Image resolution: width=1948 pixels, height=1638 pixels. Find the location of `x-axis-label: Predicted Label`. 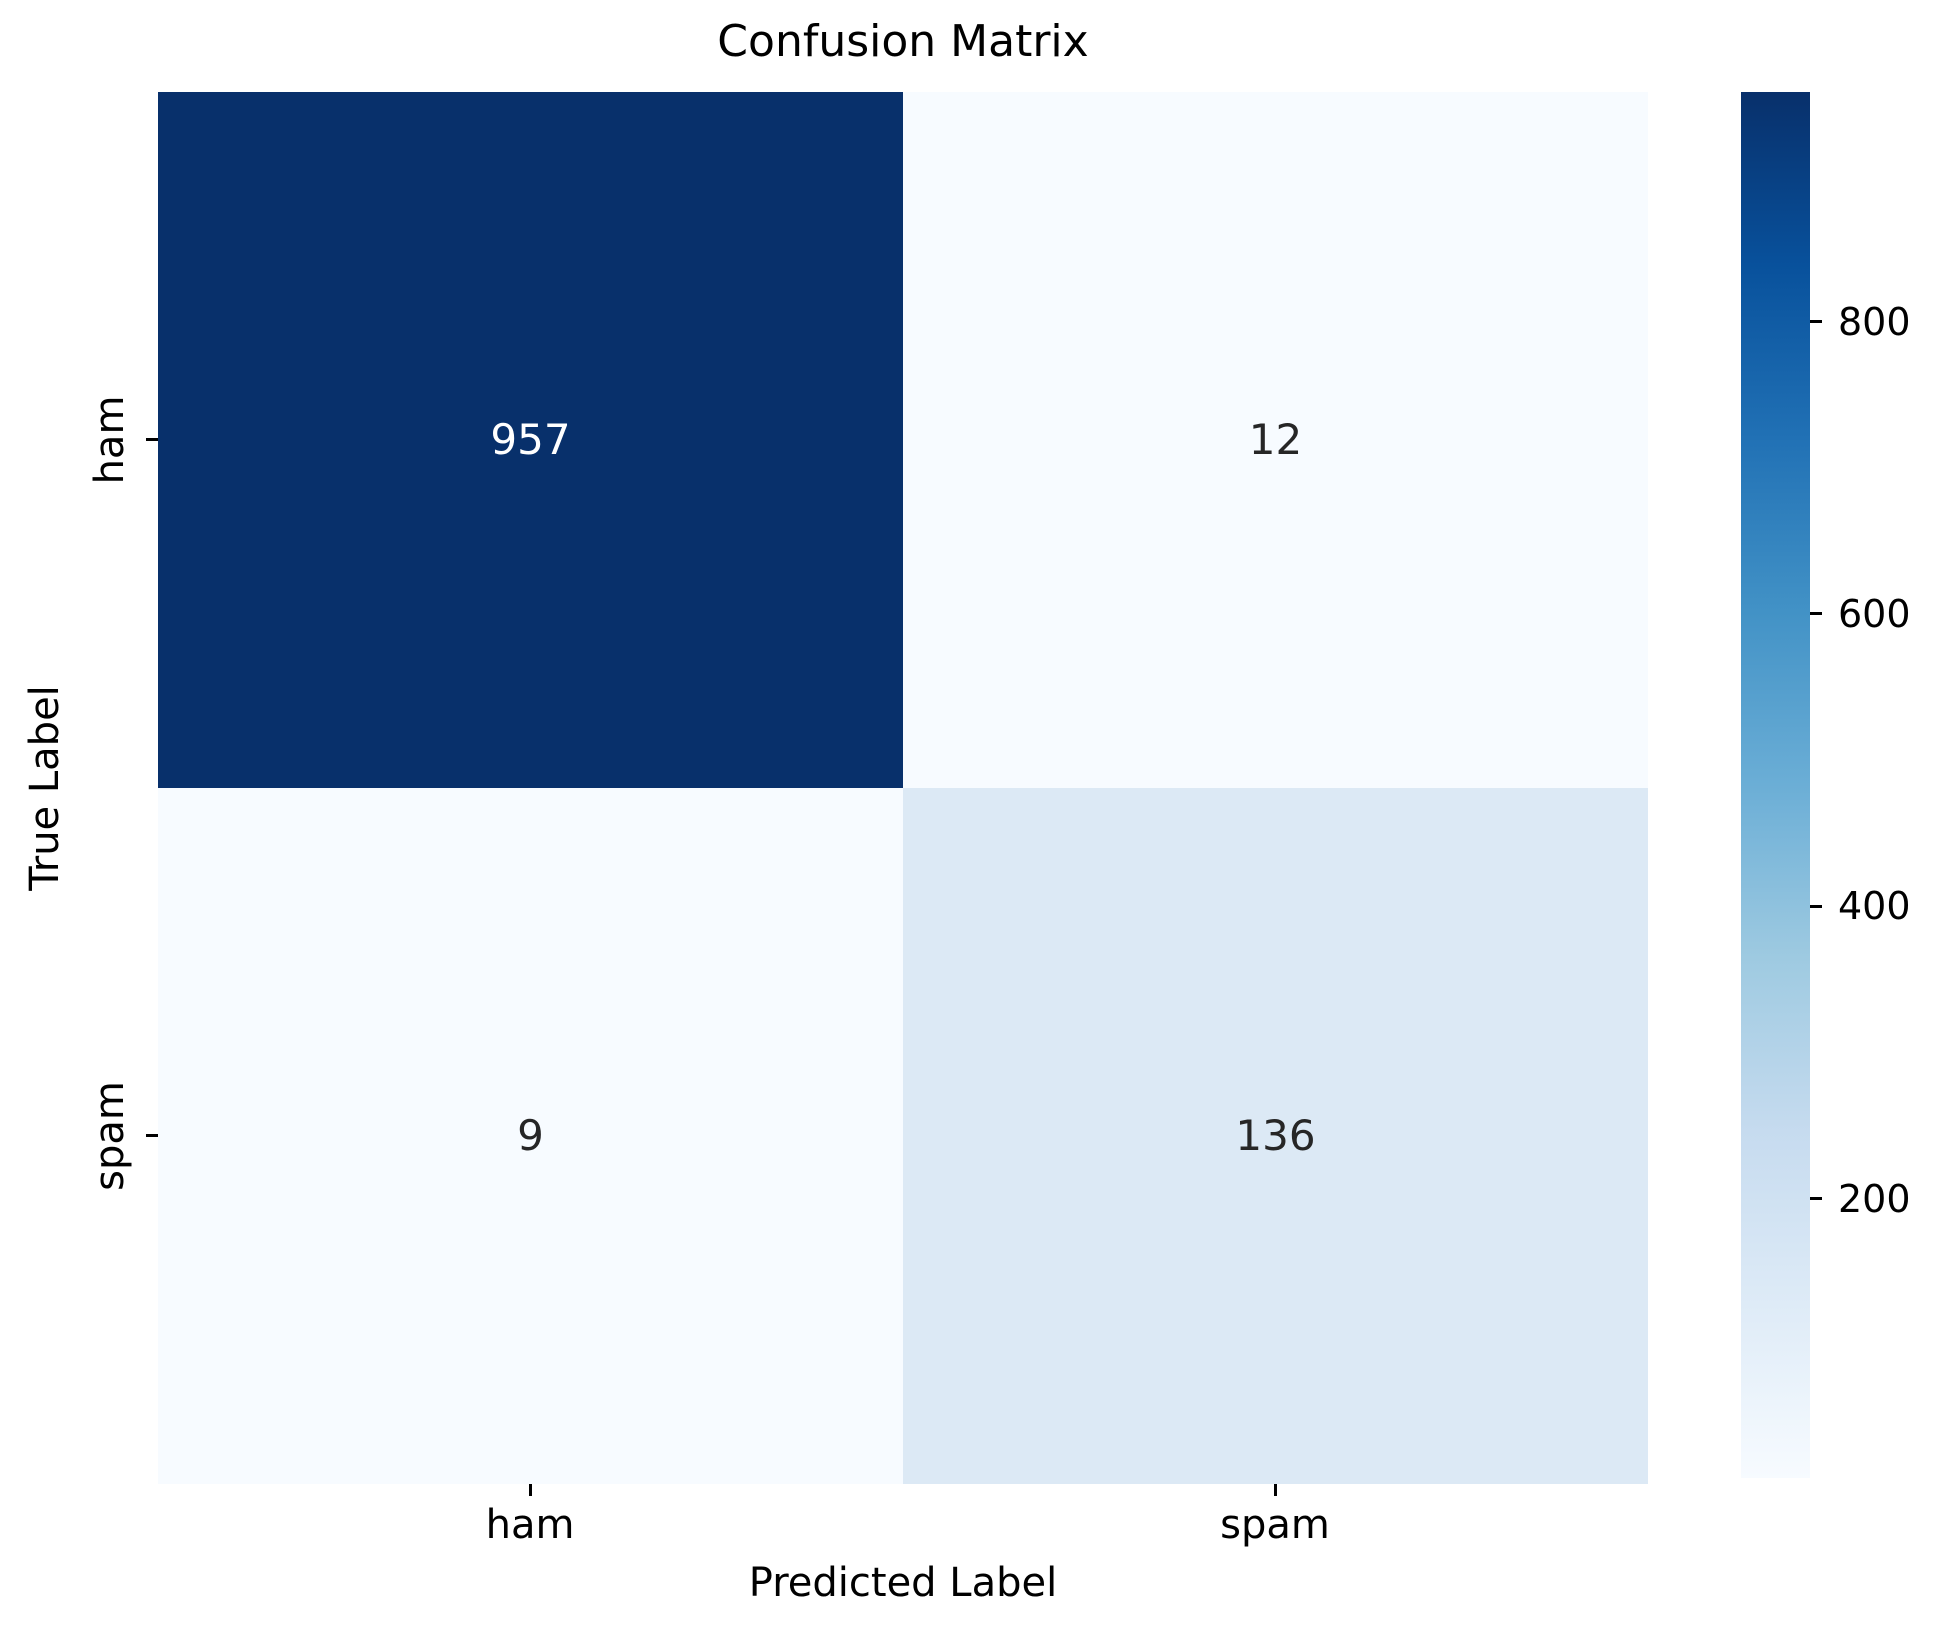

x-axis-label: Predicted Label is located at coordinates (903, 1583).